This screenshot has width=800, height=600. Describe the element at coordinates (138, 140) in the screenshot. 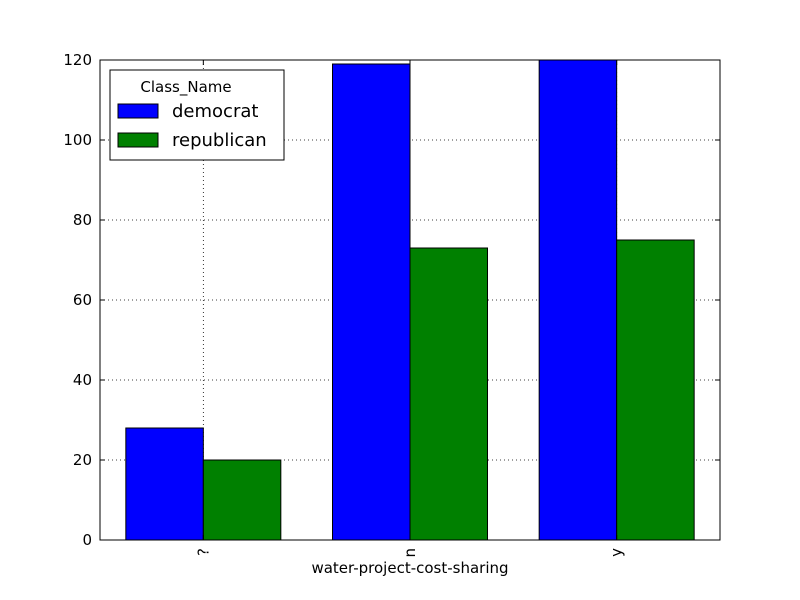

I see `legend-swatch-republican` at that location.